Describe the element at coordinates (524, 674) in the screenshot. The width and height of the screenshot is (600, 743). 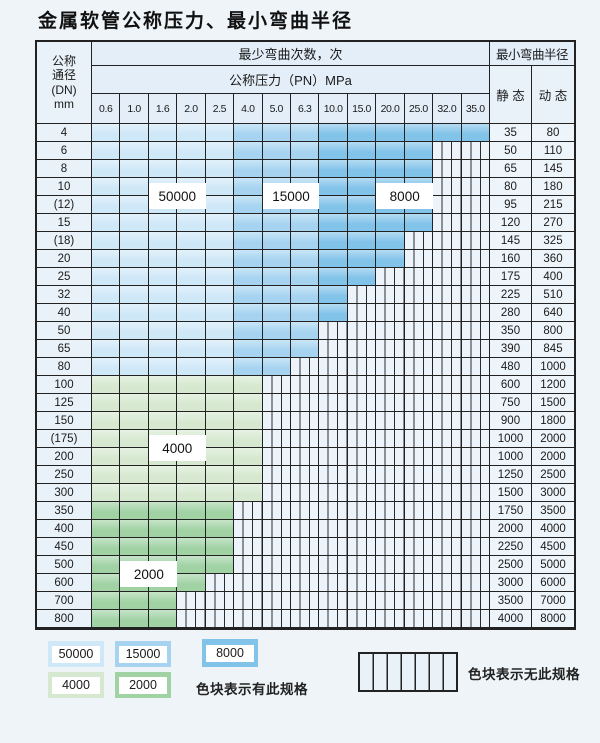
I see `legend-unavailable-note: 色块表示无此规格` at that location.